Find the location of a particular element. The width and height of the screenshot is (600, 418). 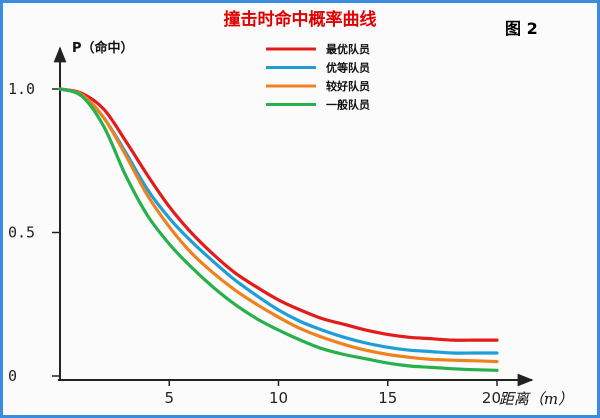

y-tick-label: 0.5 is located at coordinates (21, 233).